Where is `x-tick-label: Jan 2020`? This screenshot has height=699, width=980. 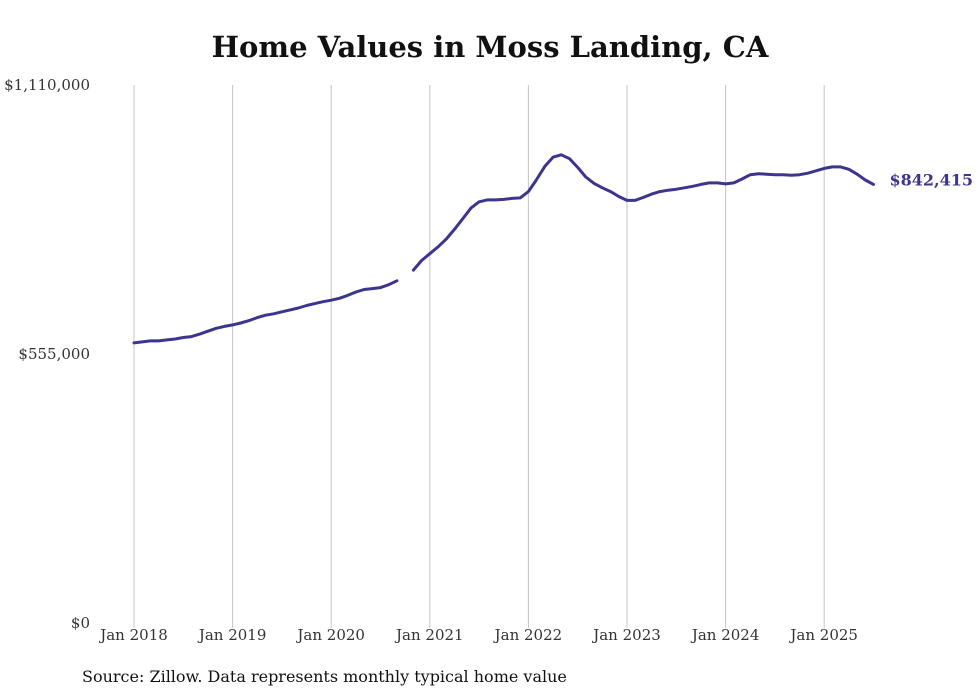
x-tick-label: Jan 2020 is located at coordinates (330, 635).